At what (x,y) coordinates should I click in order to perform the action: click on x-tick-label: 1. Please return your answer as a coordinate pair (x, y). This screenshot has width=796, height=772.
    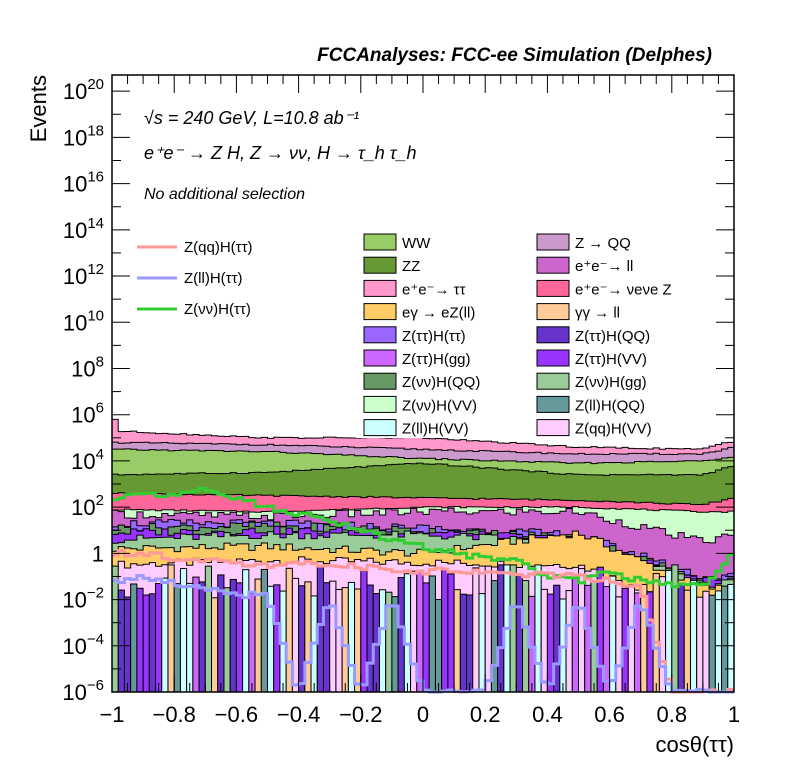
    Looking at the image, I should click on (734, 714).